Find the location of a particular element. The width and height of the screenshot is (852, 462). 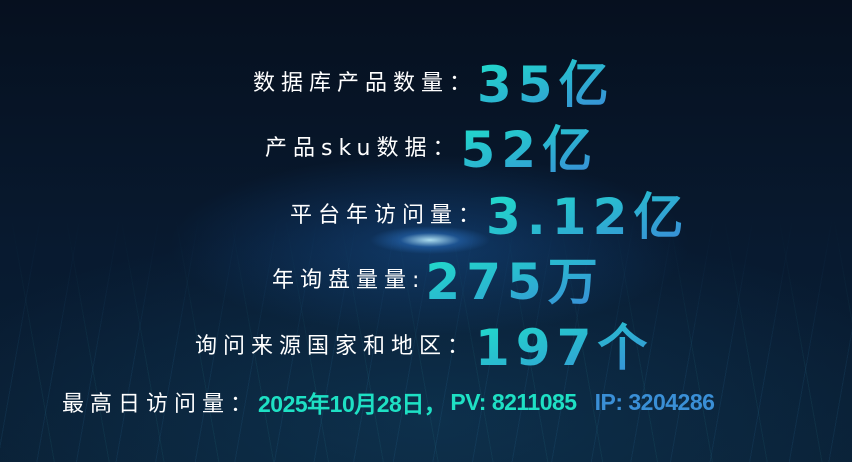

stat-value: 35亿 is located at coordinates (546, 81).